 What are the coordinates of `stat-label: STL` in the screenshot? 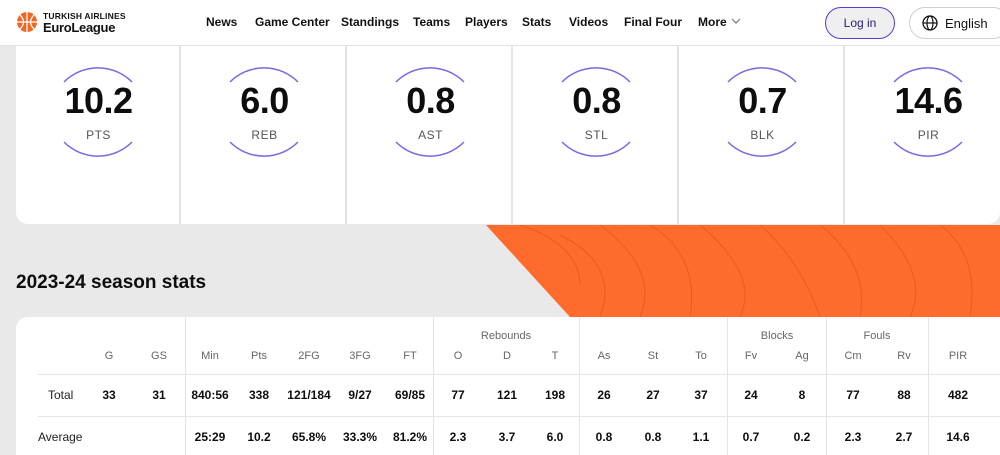 It's located at (596, 135).